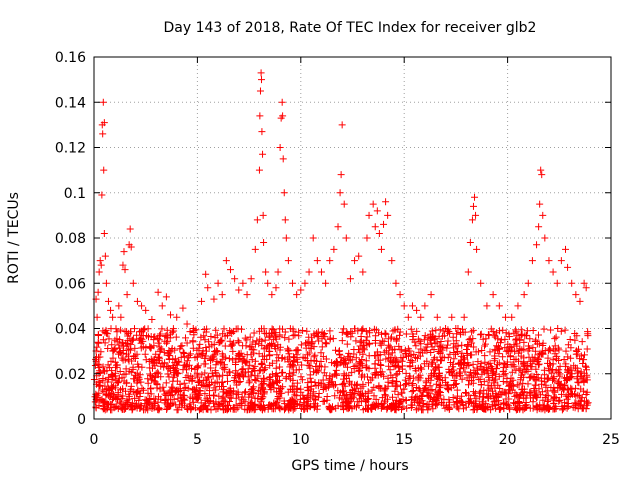 Image resolution: width=640 pixels, height=480 pixels. What do you see at coordinates (70, 330) in the screenshot?
I see `y-tick-label: 0.04` at bounding box center [70, 330].